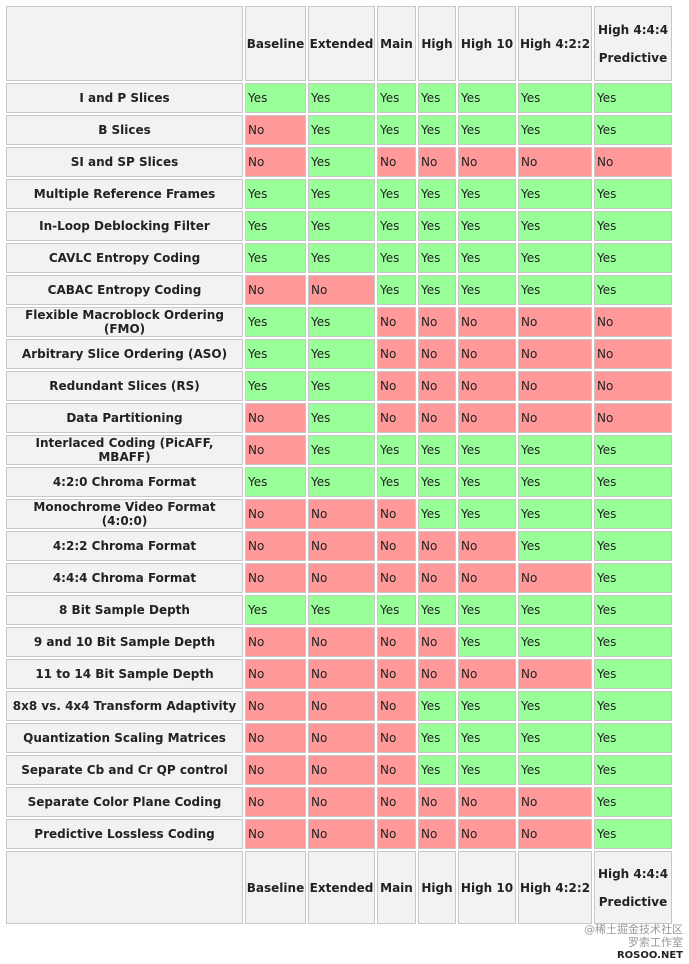 The width and height of the screenshot is (689, 964). Describe the element at coordinates (124, 418) in the screenshot. I see `feature-label: Data Partitioning` at that location.